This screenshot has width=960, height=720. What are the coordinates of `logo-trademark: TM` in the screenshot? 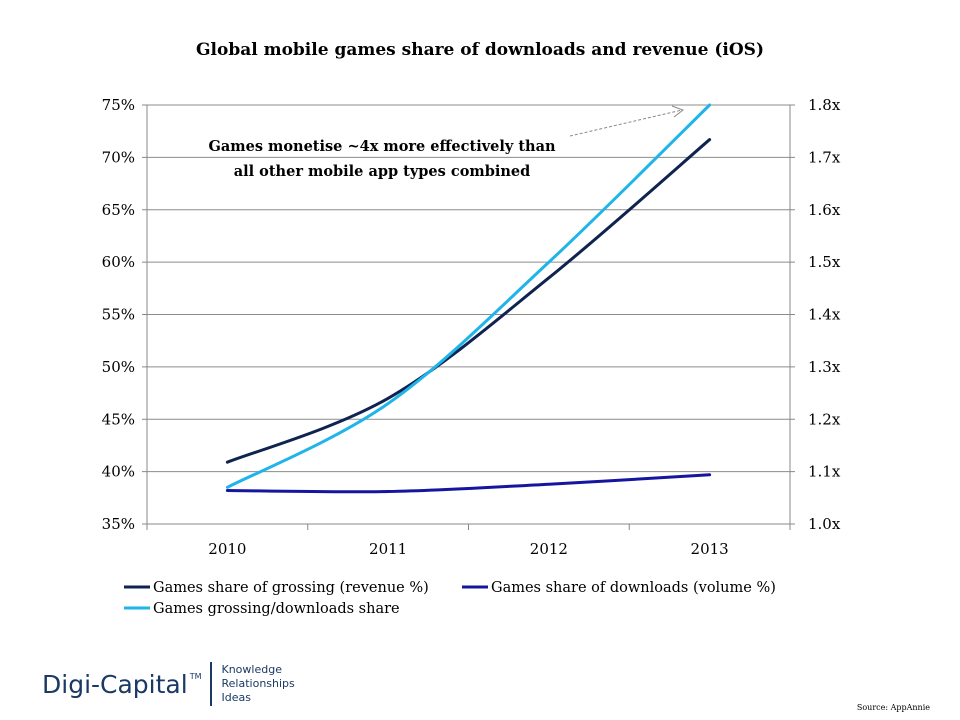 It's located at (195, 676).